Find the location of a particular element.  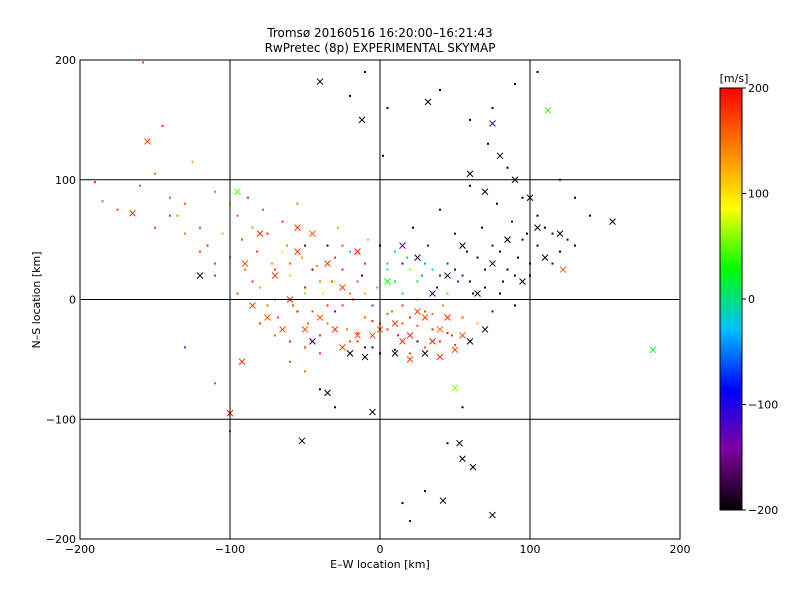

x-tick-label: 200 is located at coordinates (680, 549).